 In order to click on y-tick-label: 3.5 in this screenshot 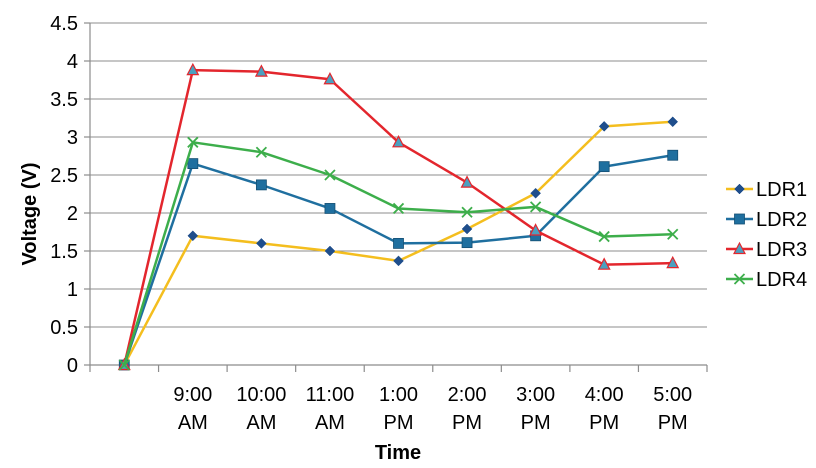, I will do `click(64, 100)`.